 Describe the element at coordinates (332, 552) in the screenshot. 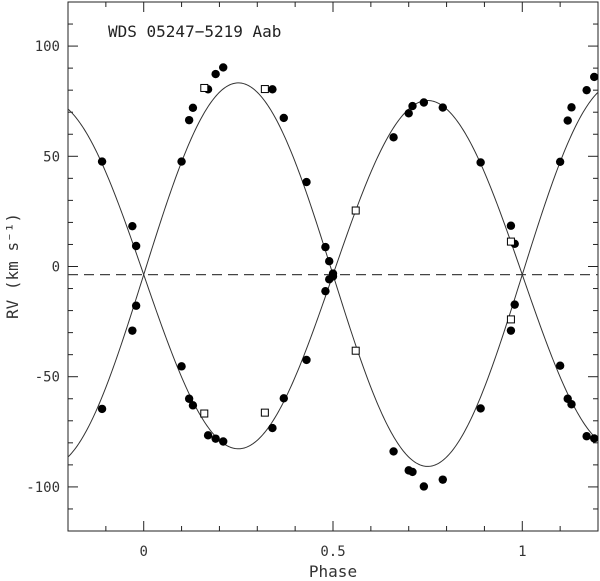

I see `x-tick-label: 0.5` at that location.